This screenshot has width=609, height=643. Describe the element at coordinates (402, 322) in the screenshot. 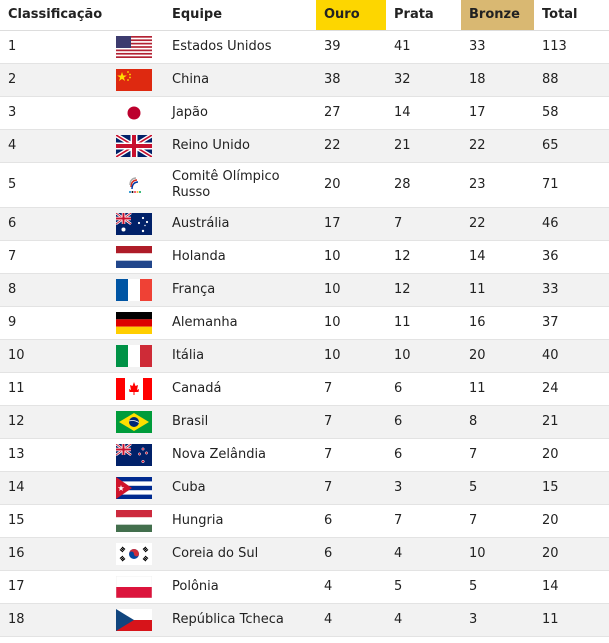

I see `silver-cell: 11` at that location.